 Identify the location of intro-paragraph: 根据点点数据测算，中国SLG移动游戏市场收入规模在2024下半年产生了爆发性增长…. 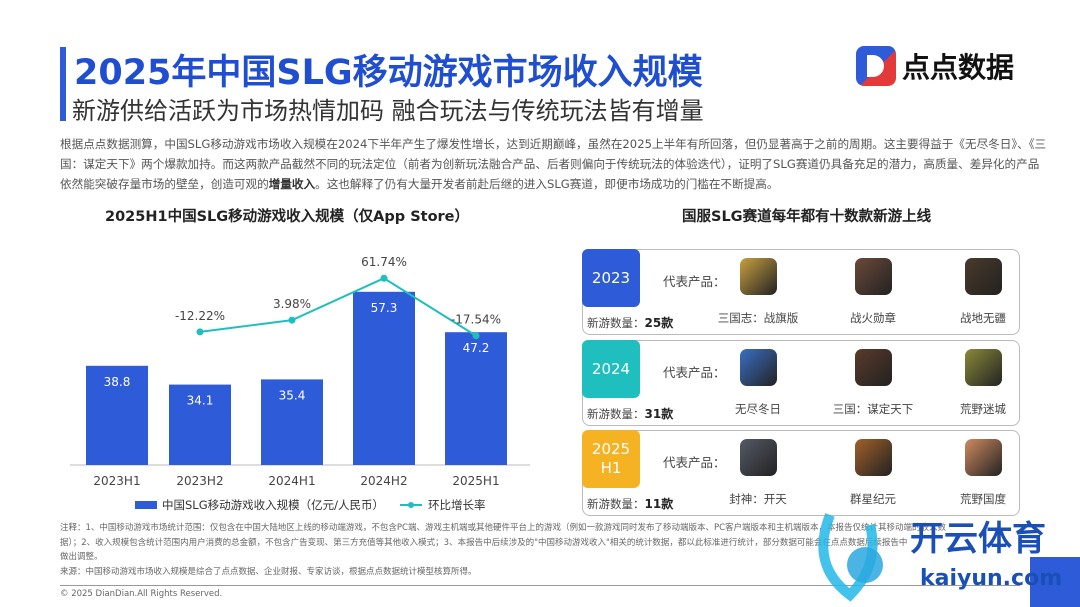
(555, 164).